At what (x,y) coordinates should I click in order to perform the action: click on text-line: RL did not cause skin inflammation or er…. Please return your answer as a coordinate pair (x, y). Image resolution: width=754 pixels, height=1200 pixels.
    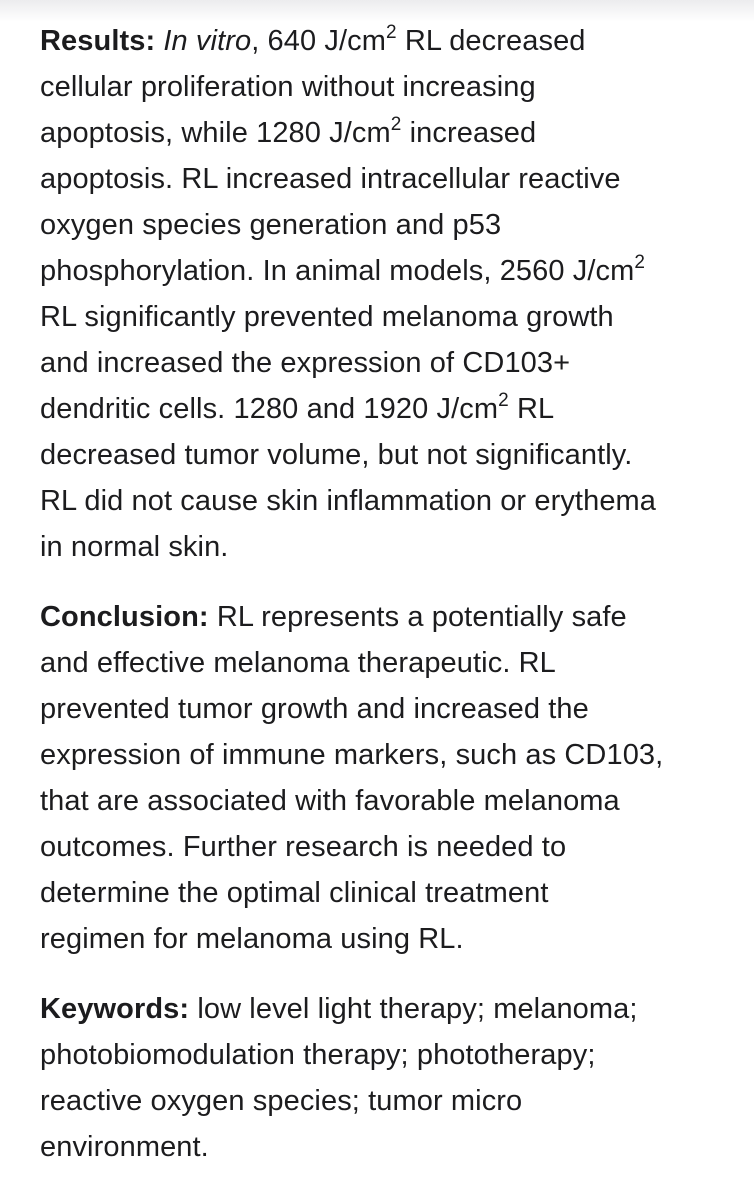
    Looking at the image, I should click on (348, 501).